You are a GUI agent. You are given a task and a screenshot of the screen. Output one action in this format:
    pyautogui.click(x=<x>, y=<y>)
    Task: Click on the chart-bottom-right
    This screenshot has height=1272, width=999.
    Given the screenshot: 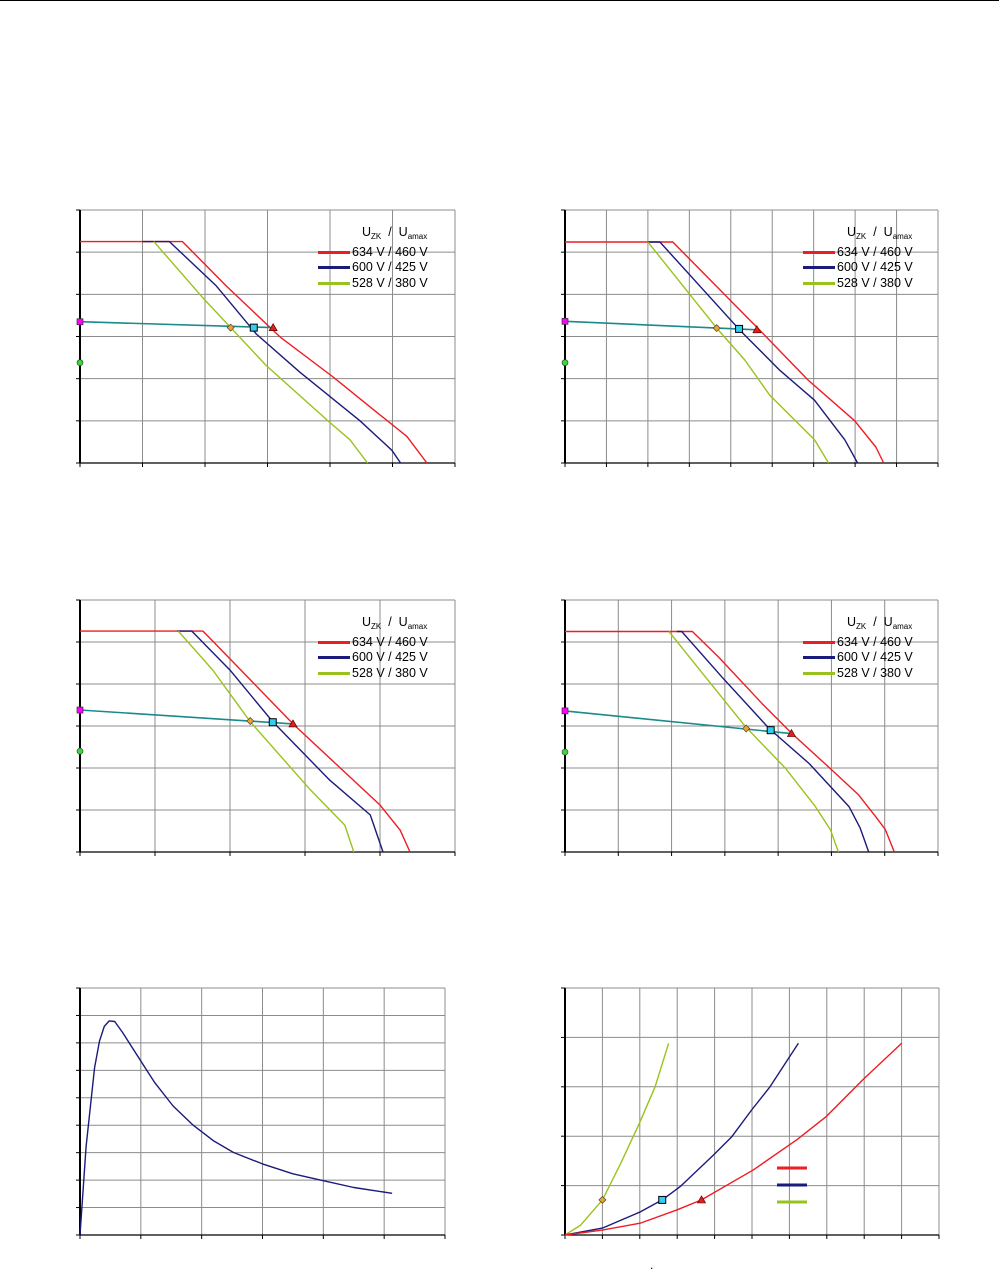 What is the action you would take?
    pyautogui.click(x=750, y=1113)
    